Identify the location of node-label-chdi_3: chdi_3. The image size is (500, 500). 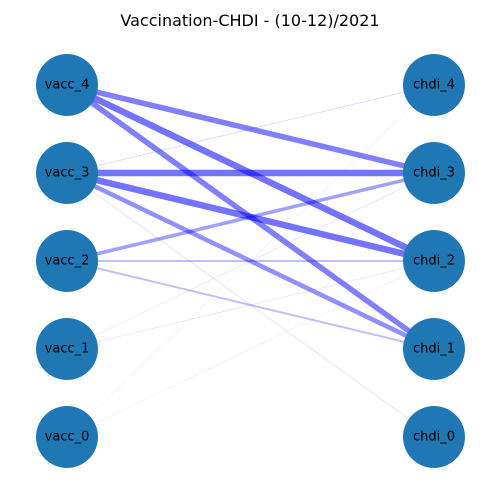
(434, 173).